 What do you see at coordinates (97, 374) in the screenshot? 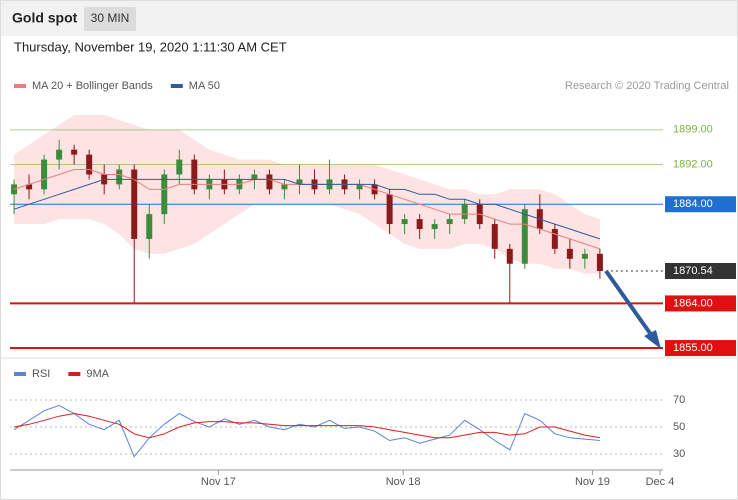
I see `legend-label: 9MA` at bounding box center [97, 374].